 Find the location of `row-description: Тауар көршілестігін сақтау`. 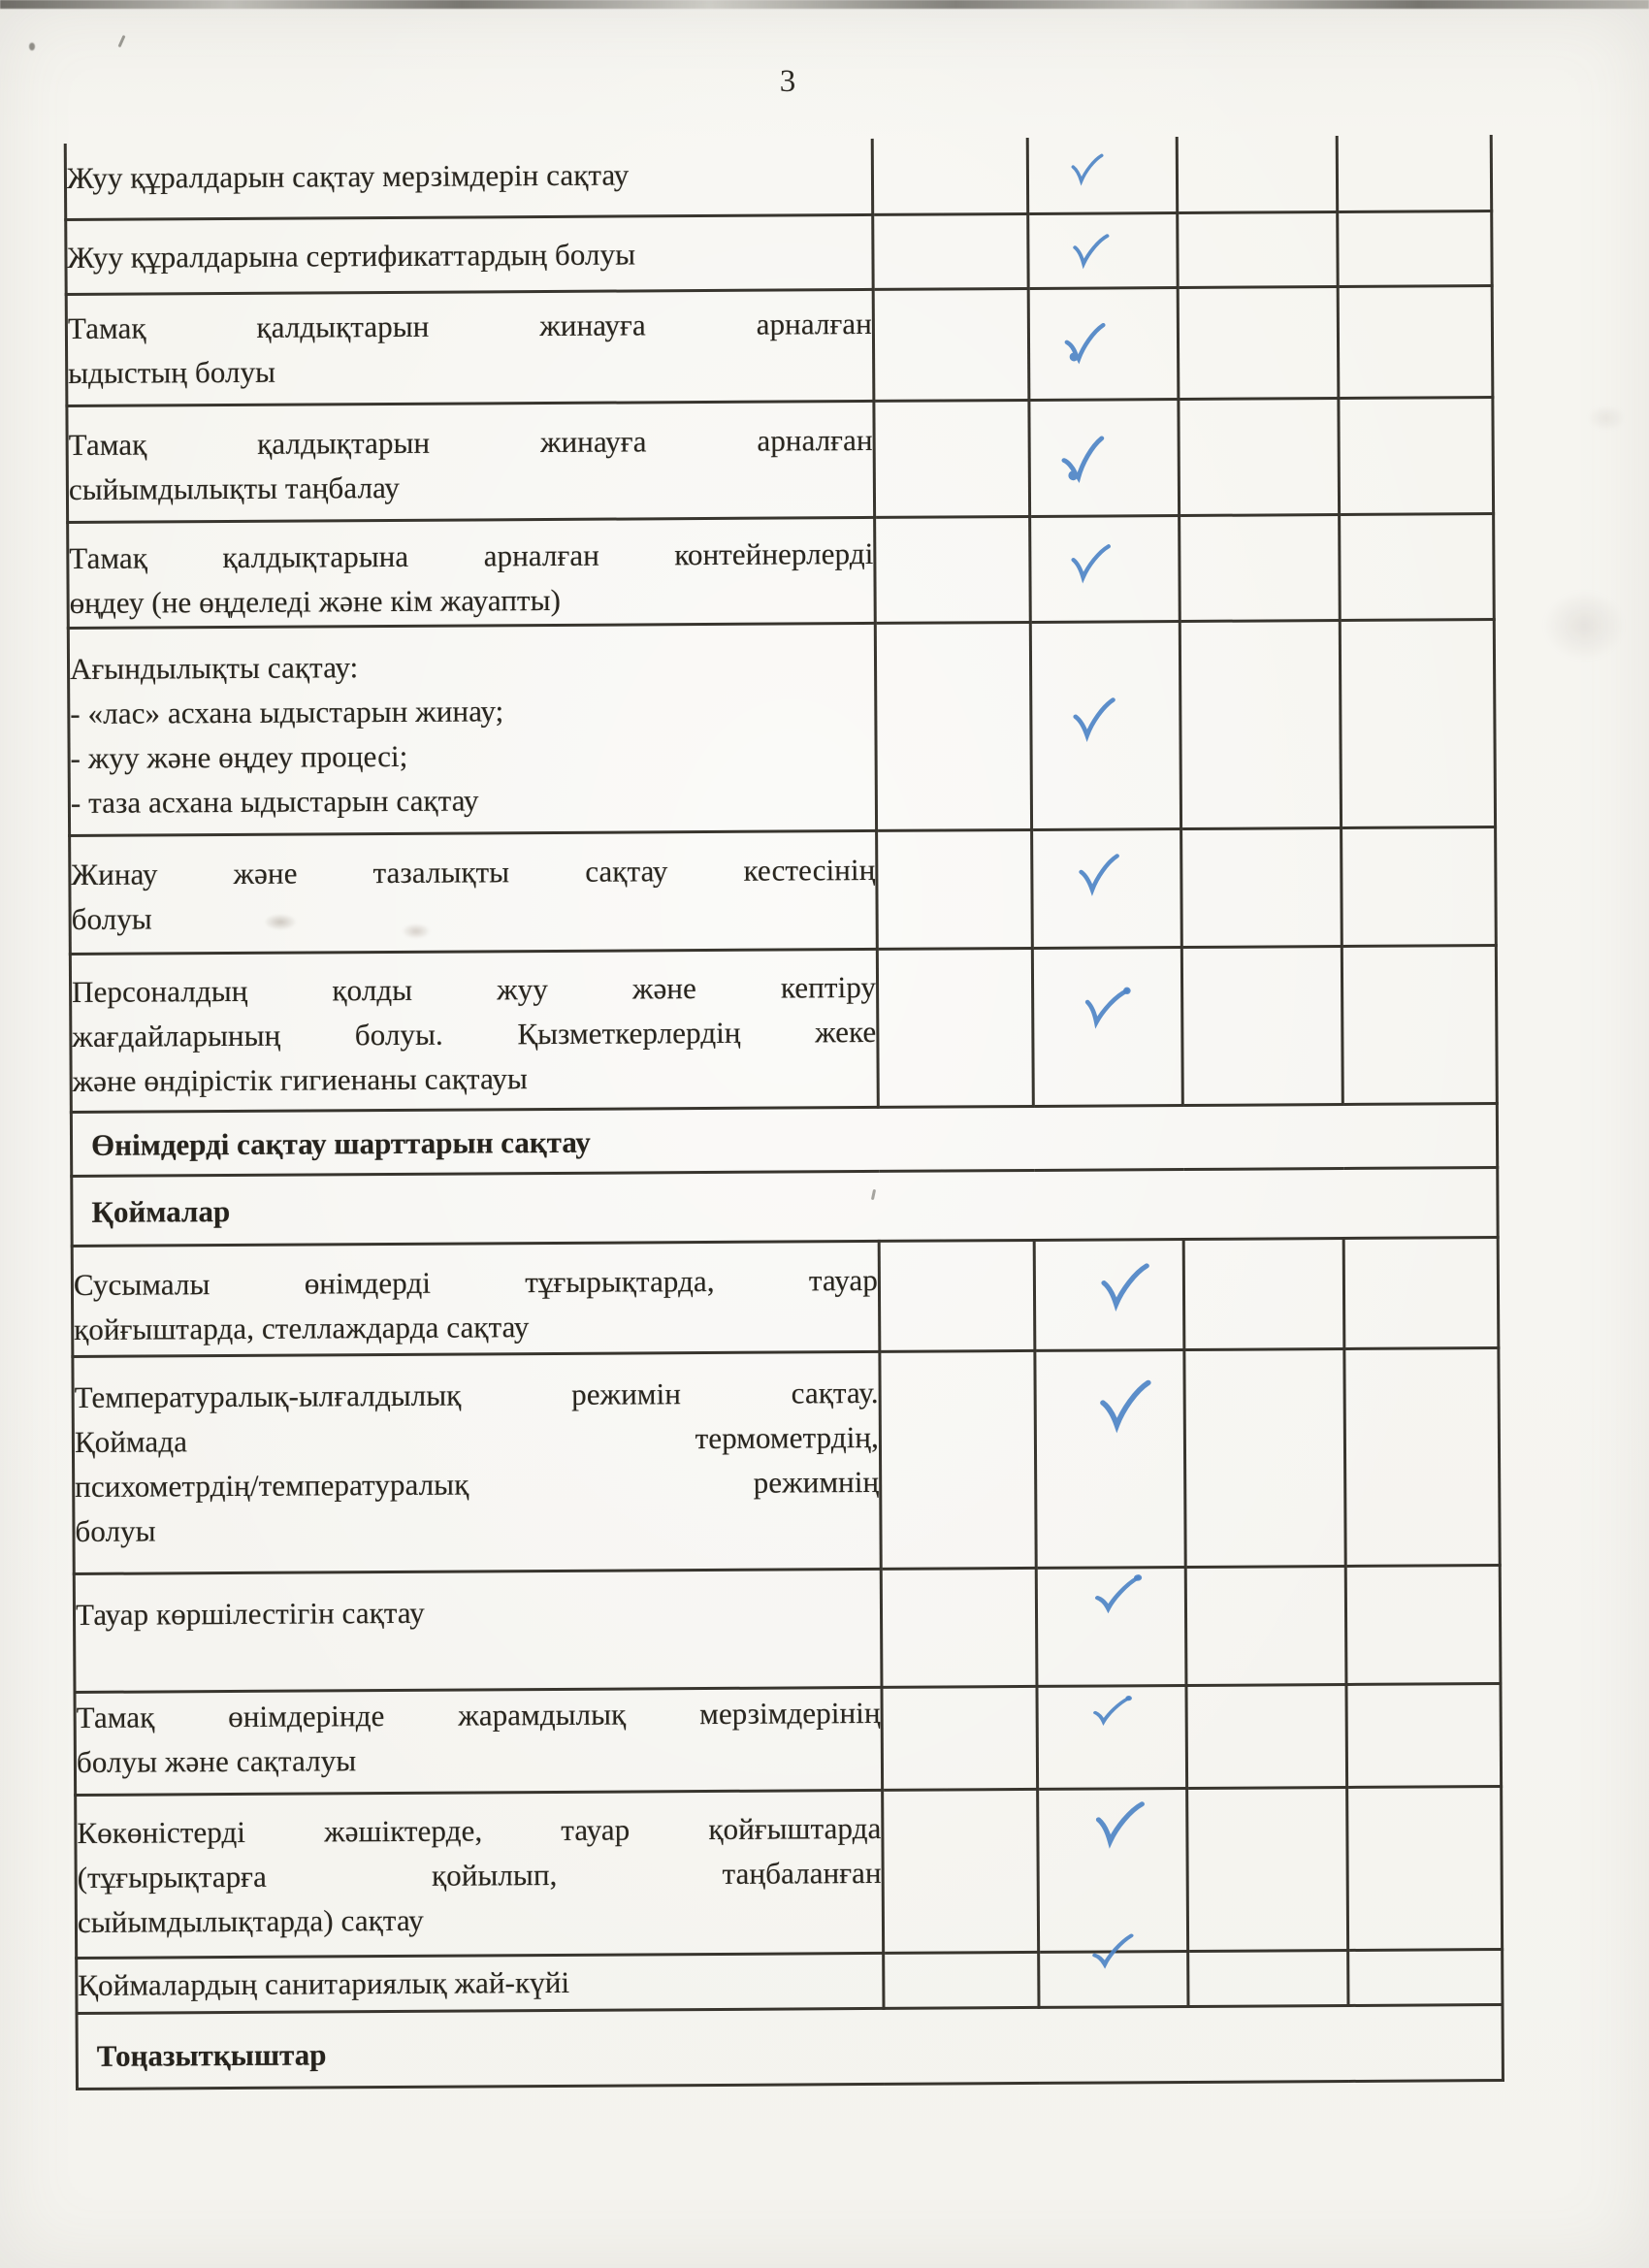

row-description: Тауар көршілестігін сақтау is located at coordinates (478, 1630).